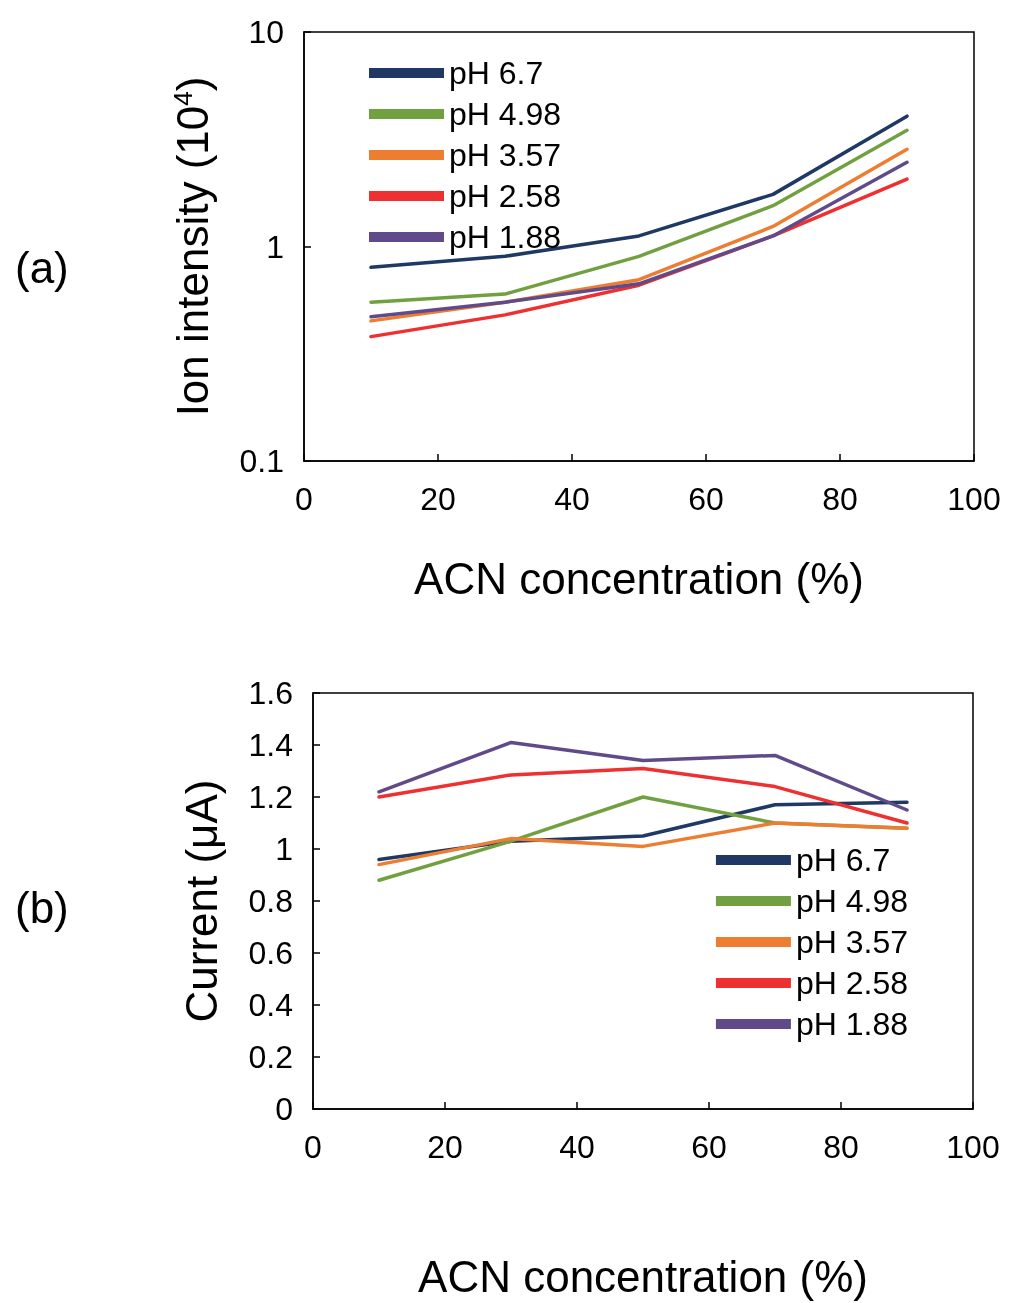 The height and width of the screenshot is (1303, 1012). What do you see at coordinates (270, 953) in the screenshot?
I see `y-tick-label: 0.6` at bounding box center [270, 953].